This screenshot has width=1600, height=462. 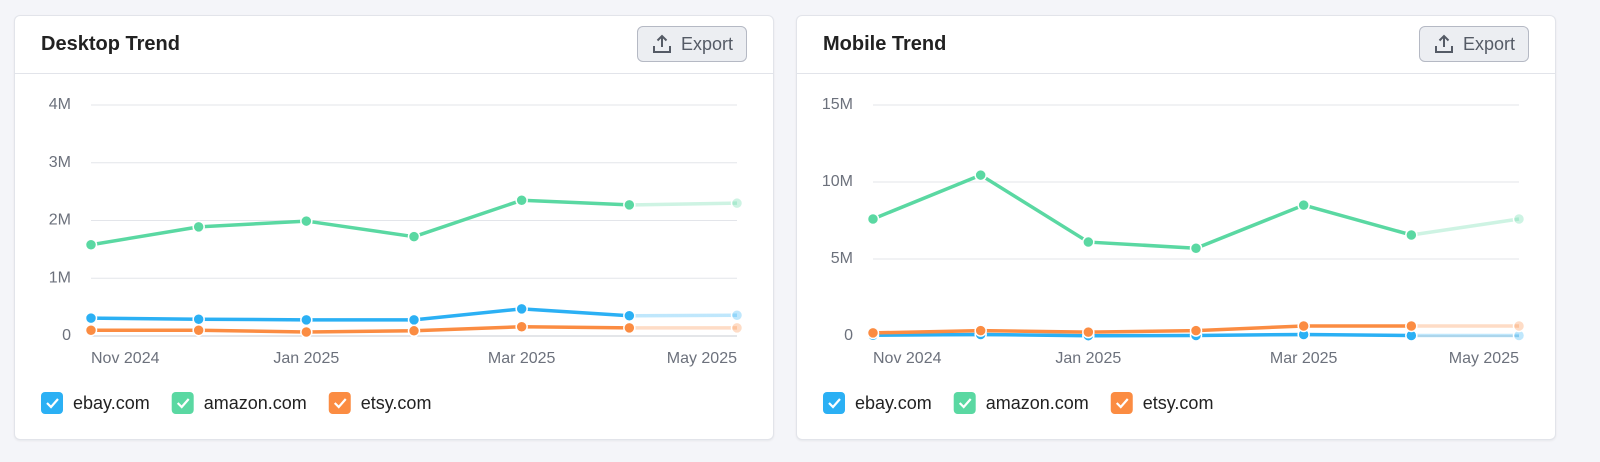 What do you see at coordinates (110, 44) in the screenshot?
I see `chart-title: Desktop Trend` at bounding box center [110, 44].